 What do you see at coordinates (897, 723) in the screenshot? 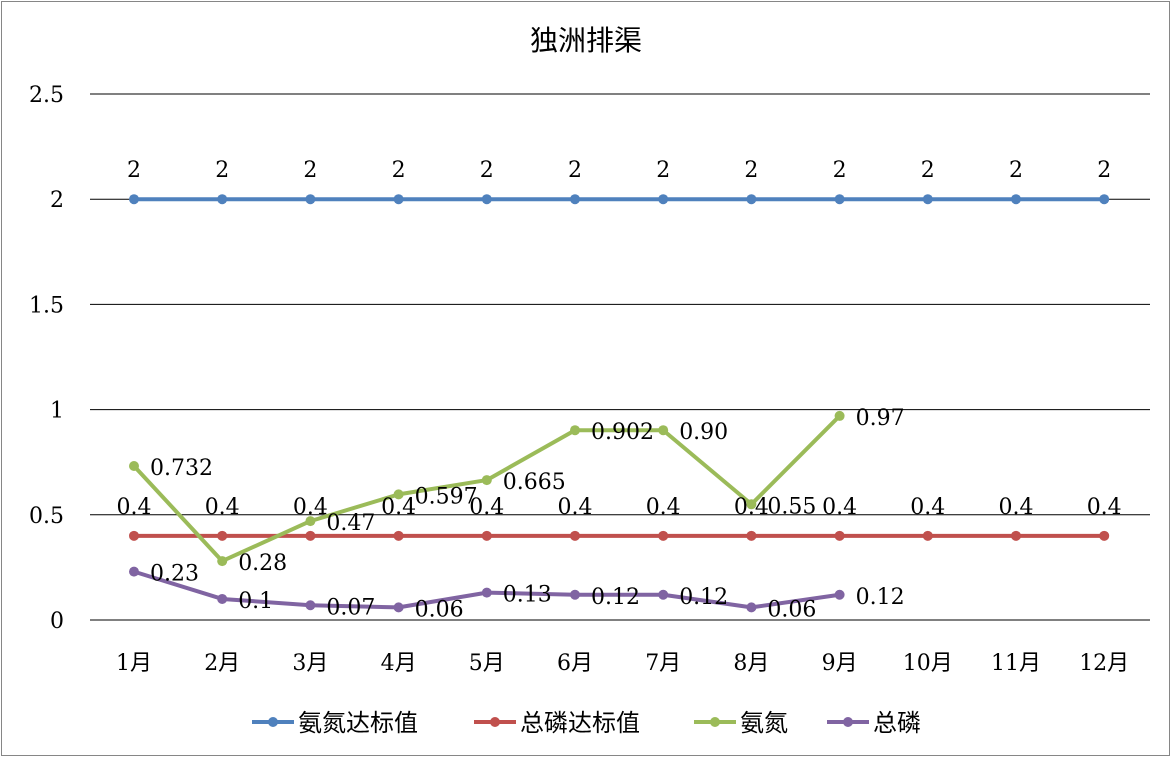
I see `legend-label: 总磷` at bounding box center [897, 723].